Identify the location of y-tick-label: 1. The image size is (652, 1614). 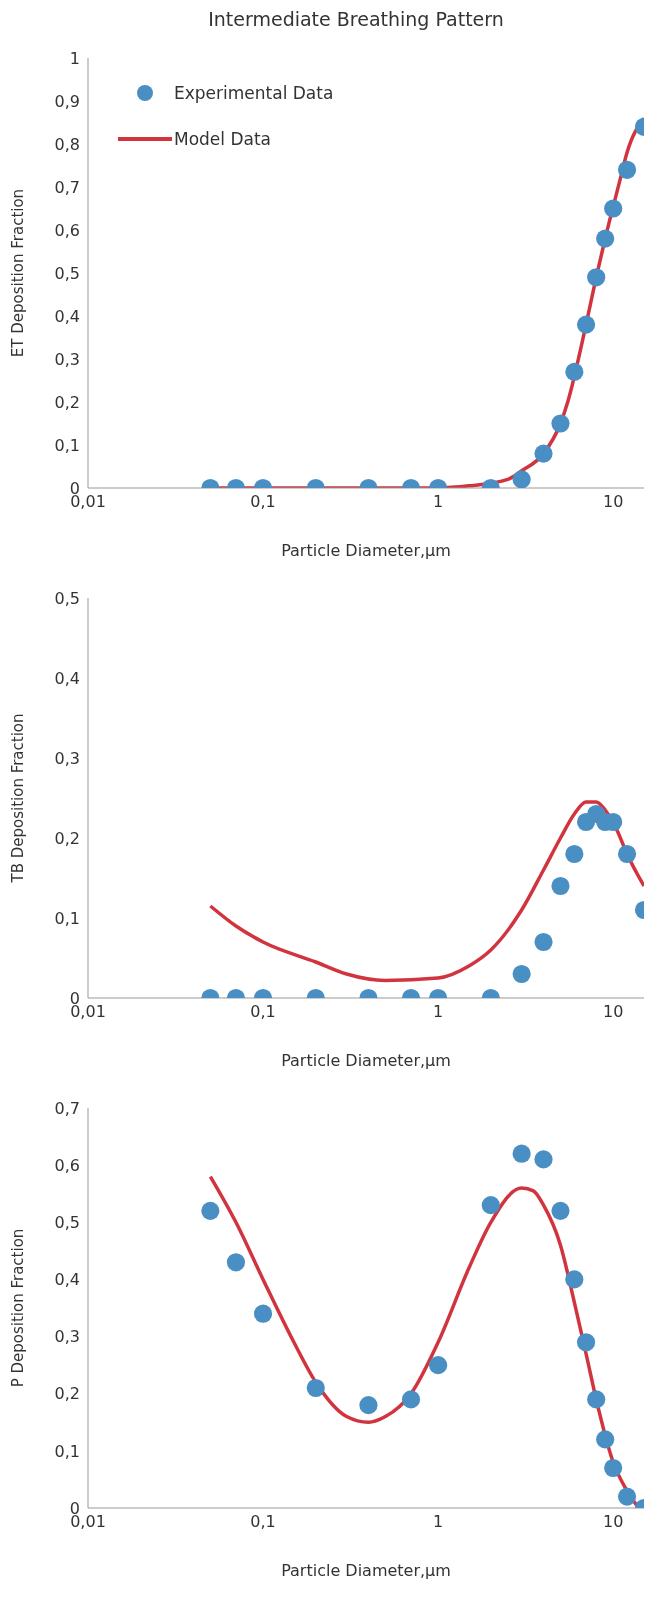
(74, 58).